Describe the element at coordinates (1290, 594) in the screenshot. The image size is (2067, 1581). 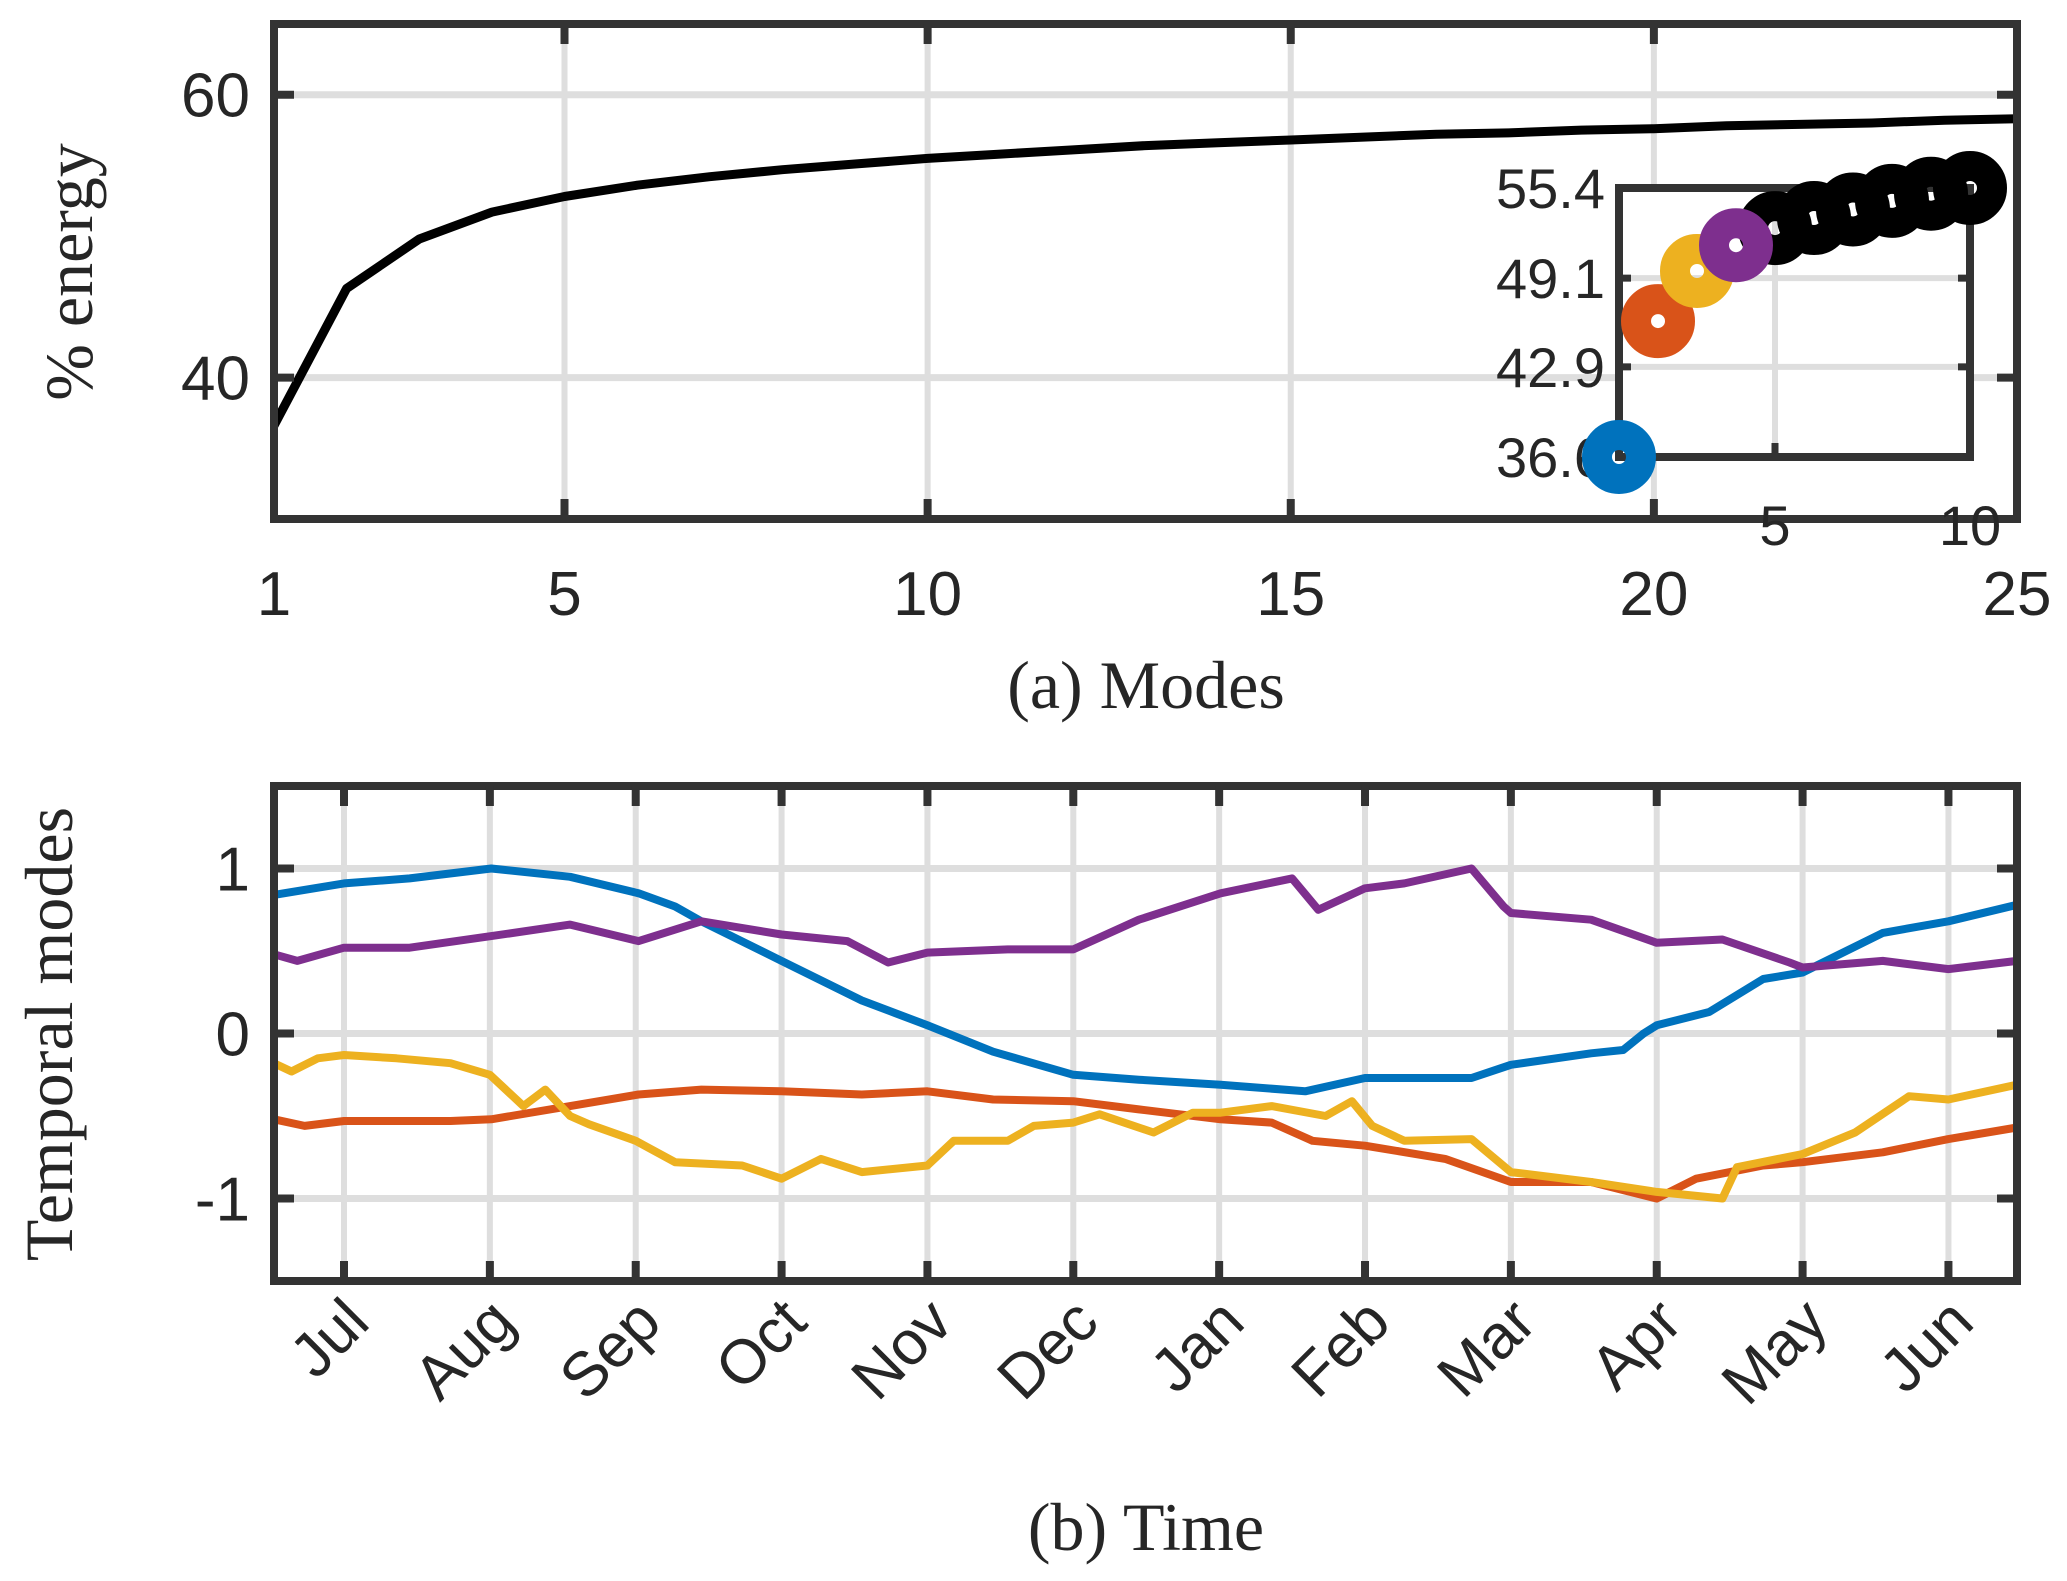
I see `x-tick-label: 15` at that location.